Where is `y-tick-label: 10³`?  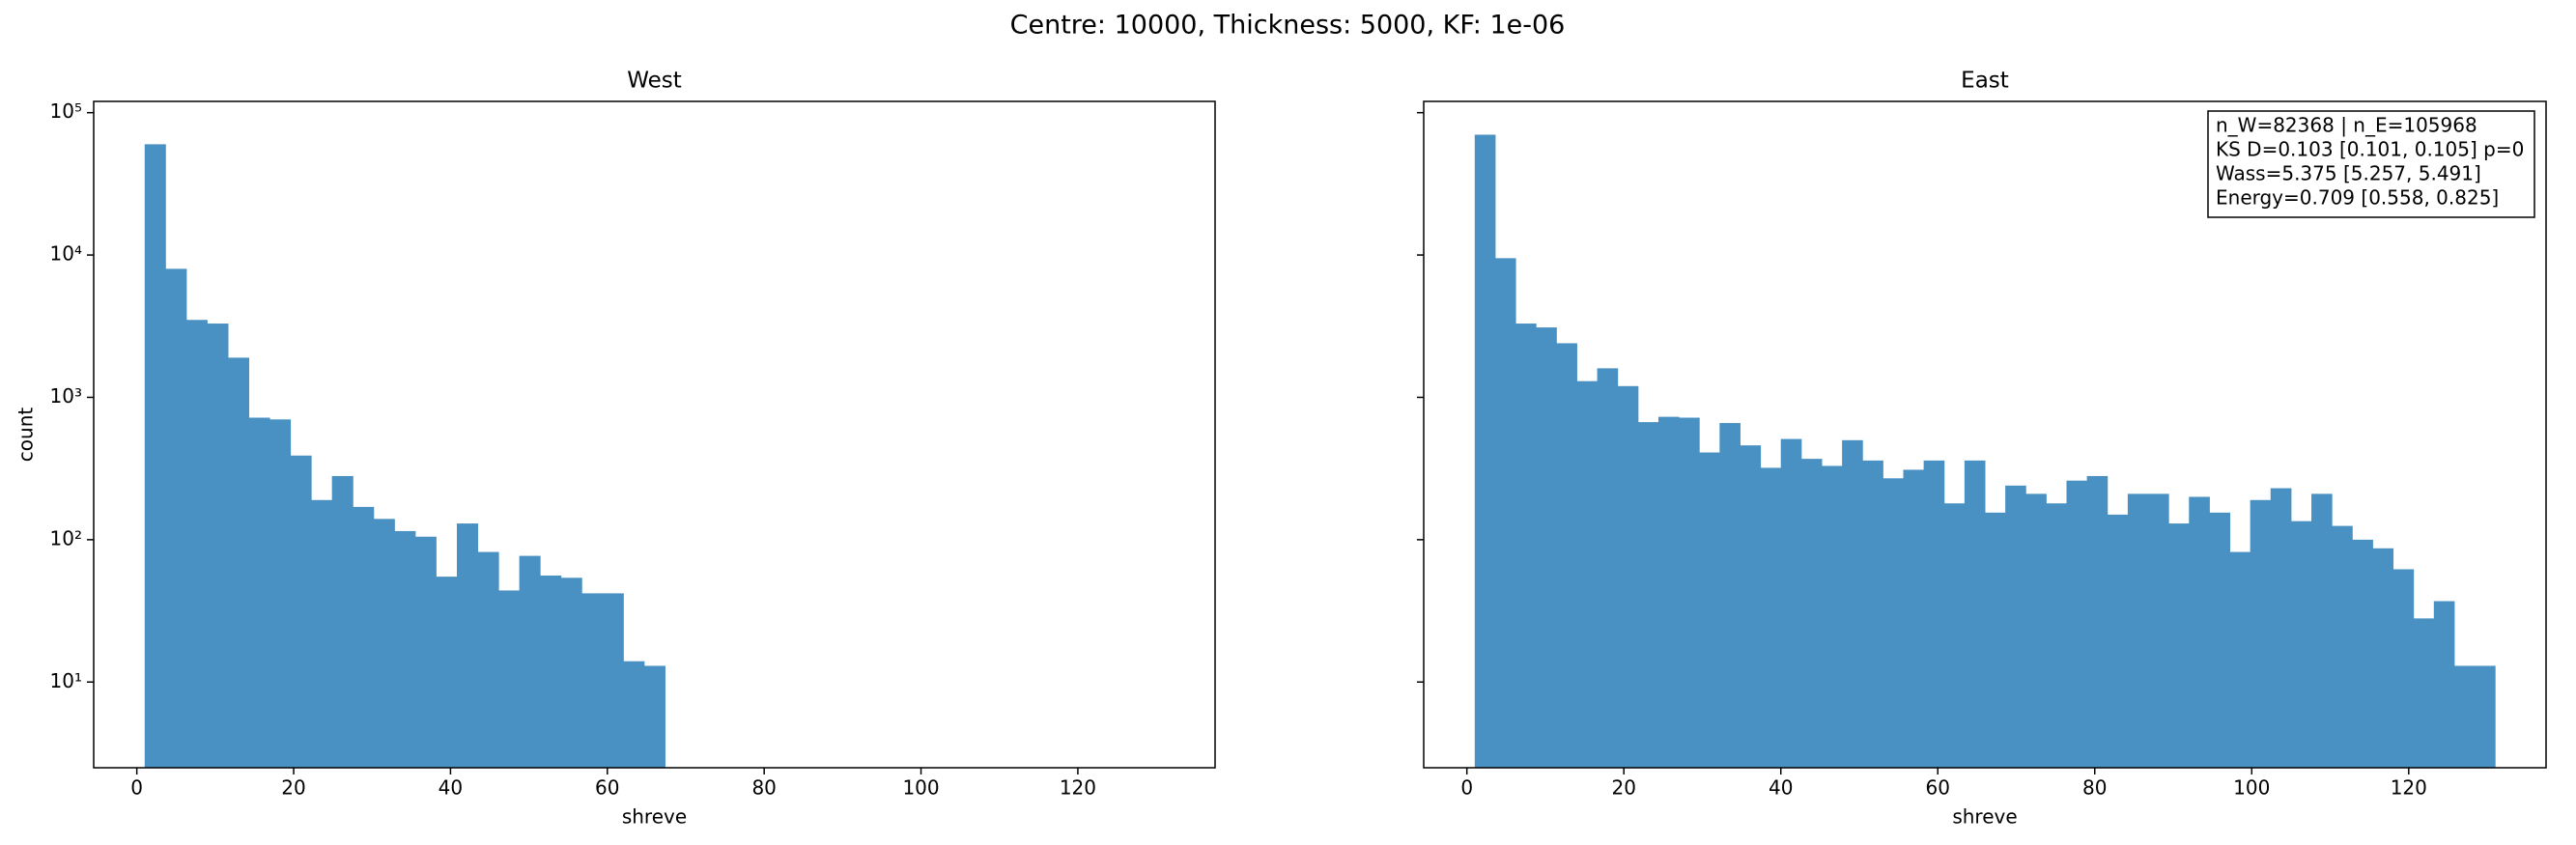
y-tick-label: 10³ is located at coordinates (66, 396).